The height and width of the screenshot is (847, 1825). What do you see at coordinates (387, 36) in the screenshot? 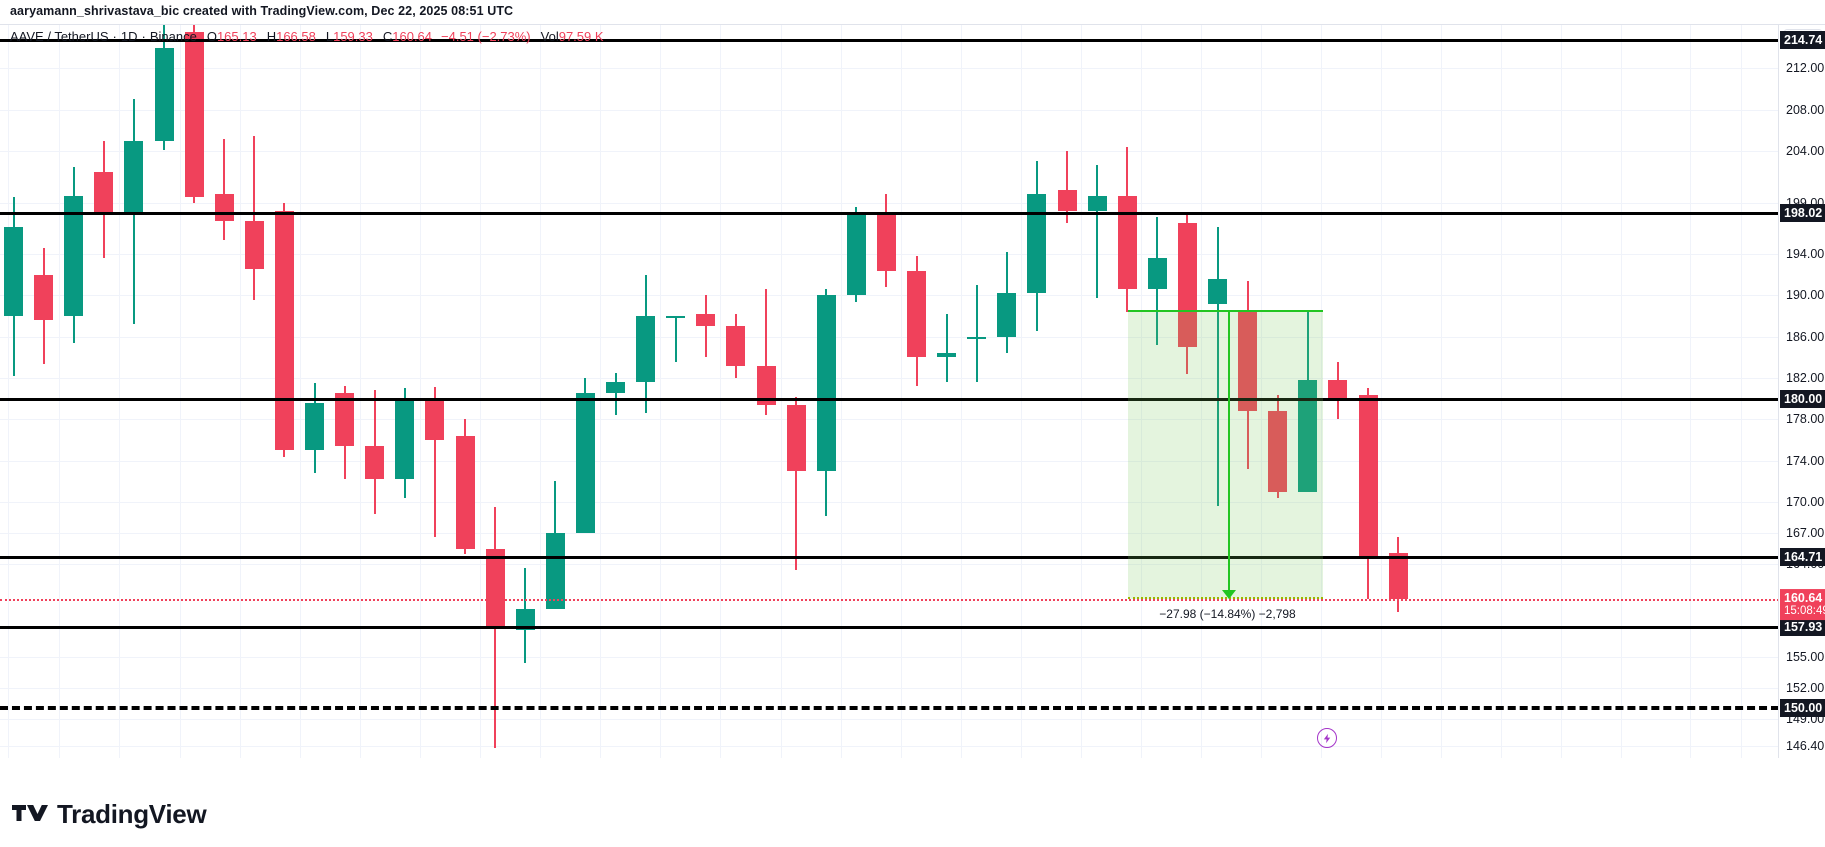
I see `legend-close-key: C` at bounding box center [387, 36].